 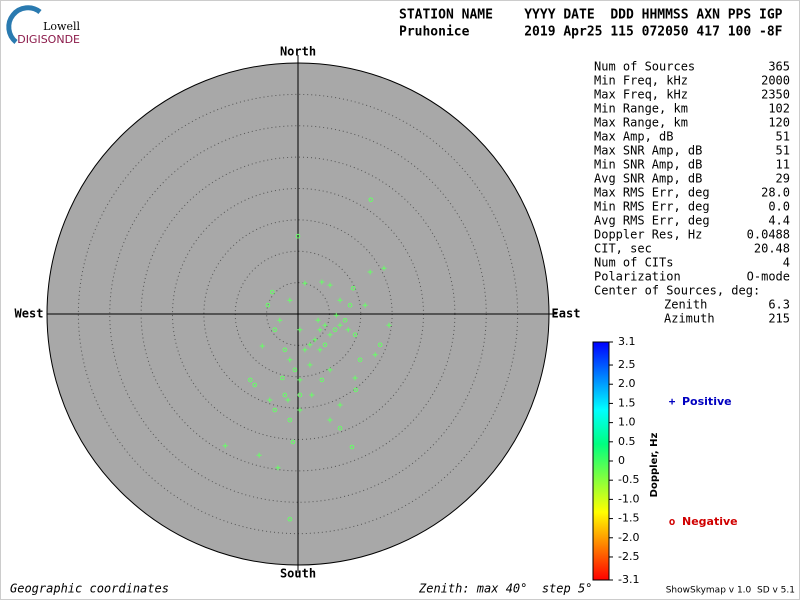 I want to click on stat-label: Max Range, km, so click(x=641, y=123).